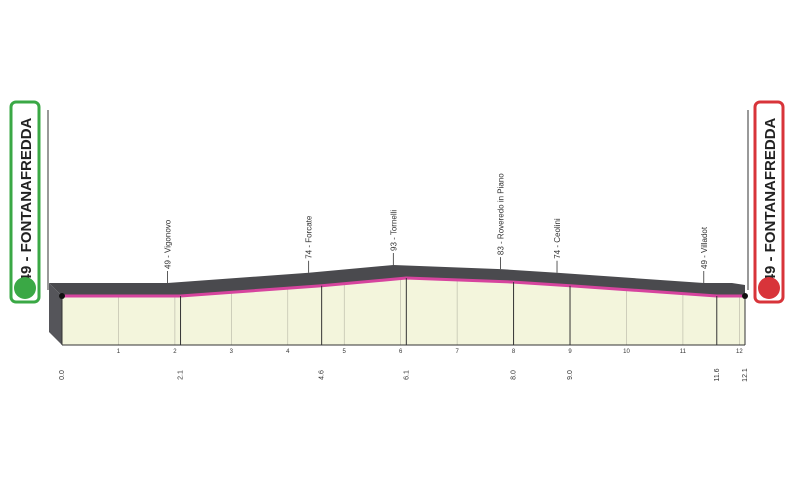 The width and height of the screenshot is (800, 489). I want to click on annotation: 74 - Forcate, so click(309, 237).